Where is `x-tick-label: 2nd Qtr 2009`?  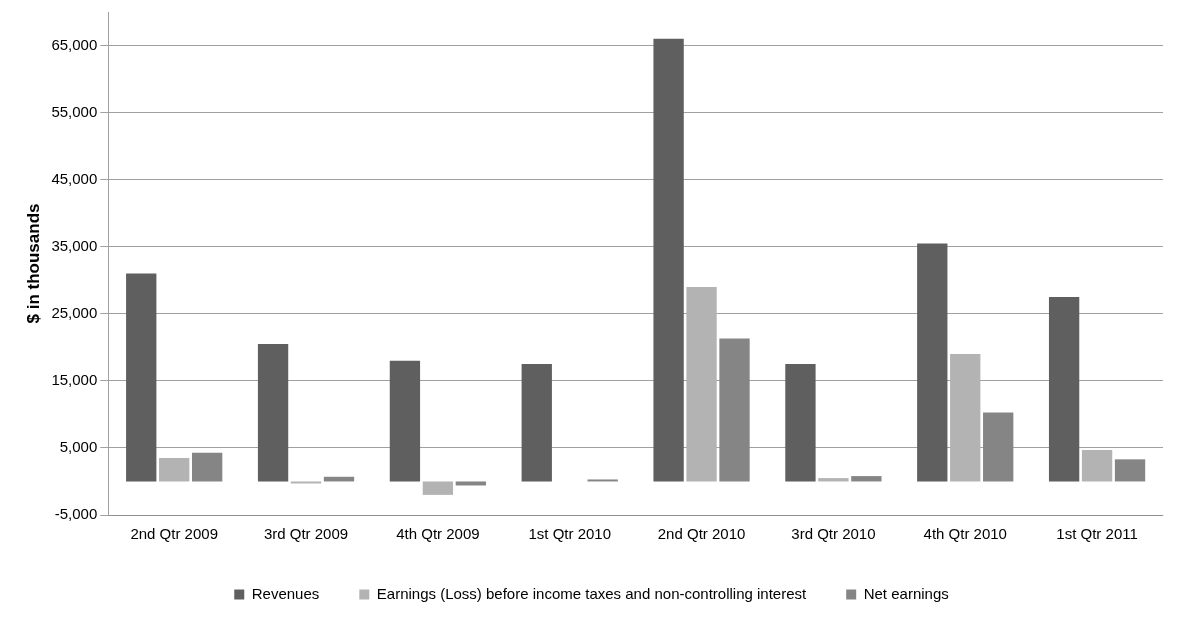
x-tick-label: 2nd Qtr 2009 is located at coordinates (174, 534).